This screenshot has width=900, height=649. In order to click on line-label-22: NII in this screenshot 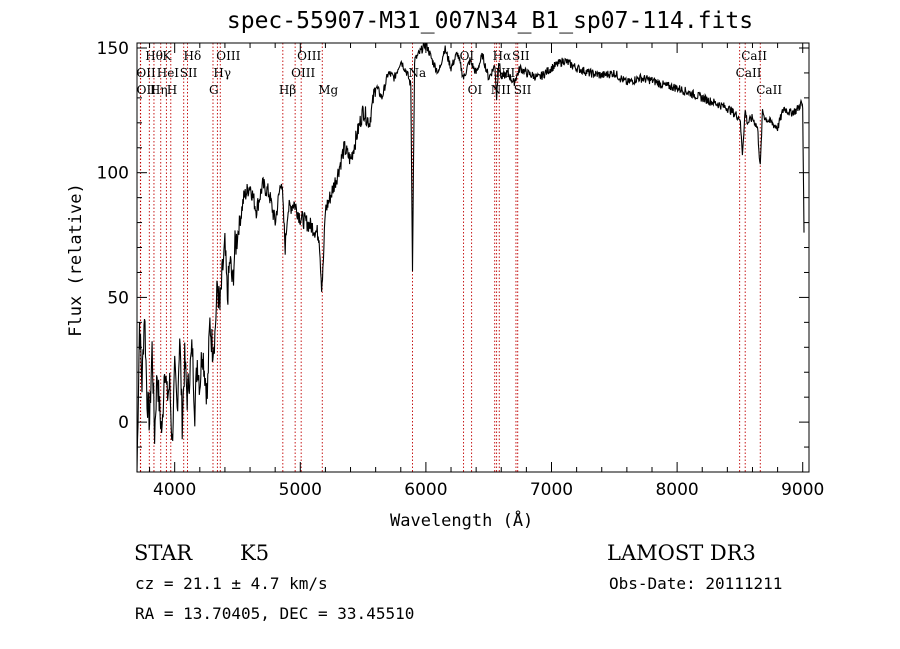, I will do `click(501, 90)`.